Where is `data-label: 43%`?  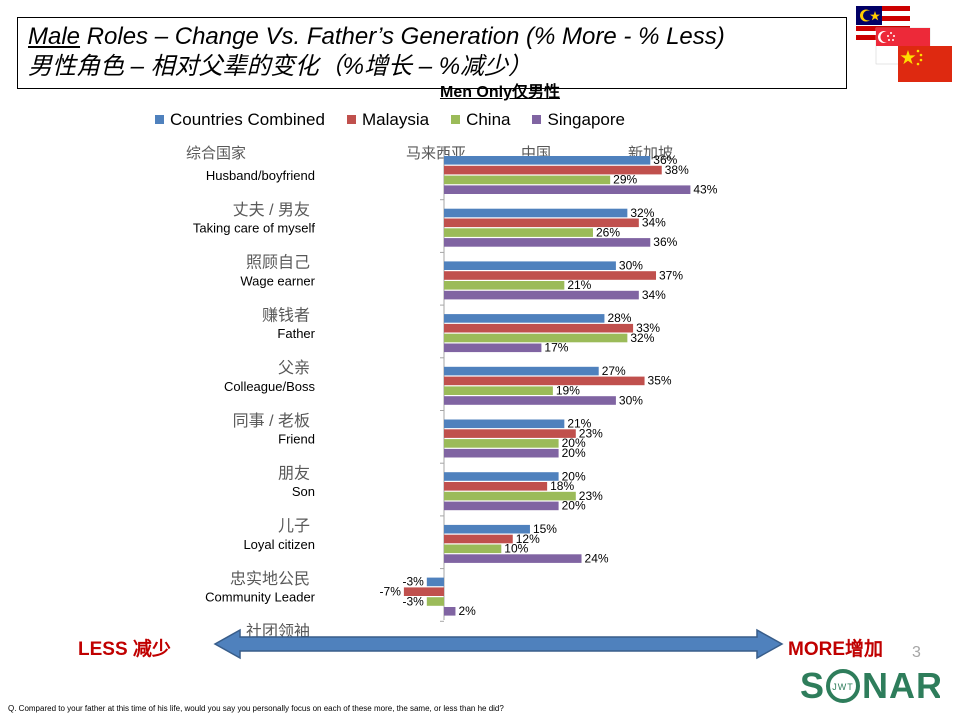 data-label: 43% is located at coordinates (705, 190).